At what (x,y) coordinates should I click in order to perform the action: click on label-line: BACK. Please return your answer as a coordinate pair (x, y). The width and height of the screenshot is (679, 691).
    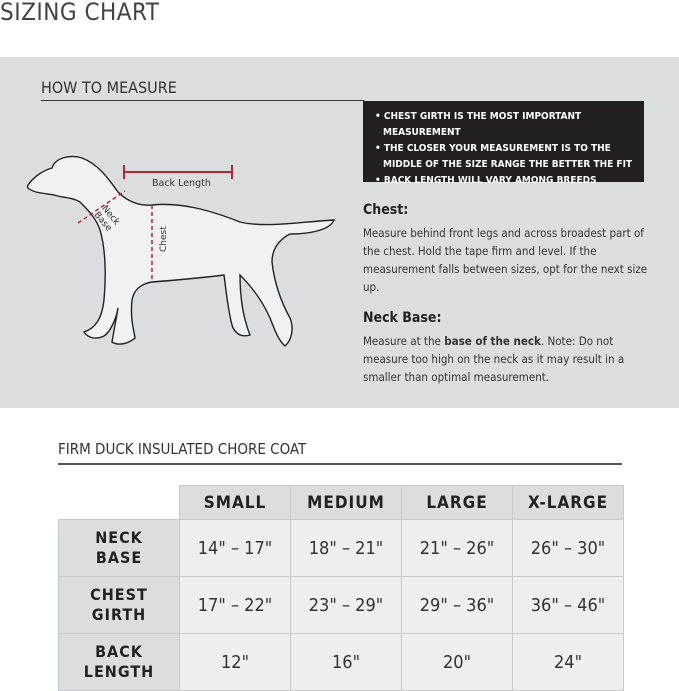
    Looking at the image, I should click on (119, 651).